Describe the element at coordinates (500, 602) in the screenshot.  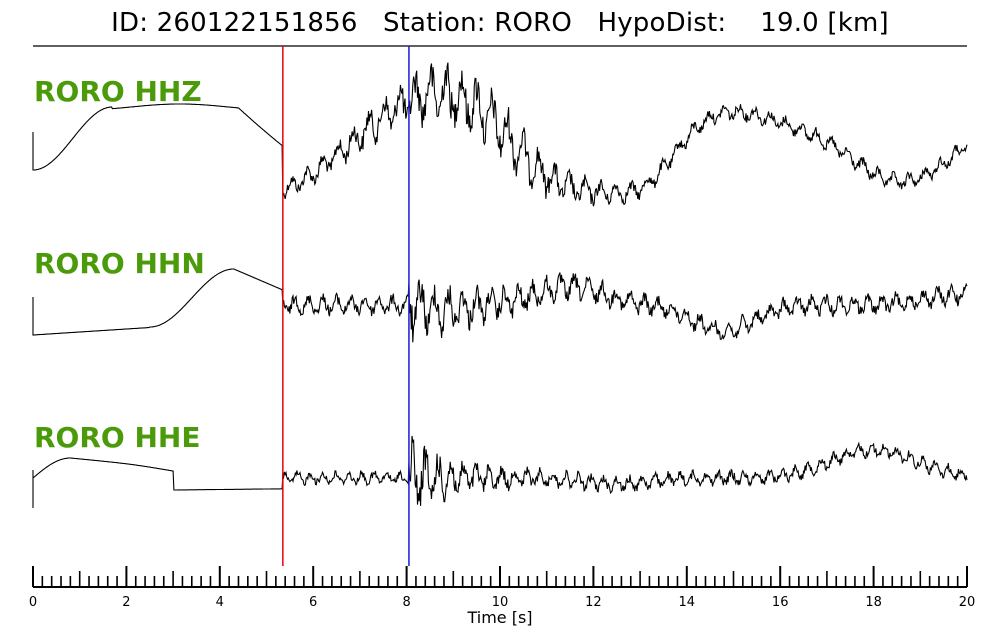
I see `x-tick-label: 10` at that location.